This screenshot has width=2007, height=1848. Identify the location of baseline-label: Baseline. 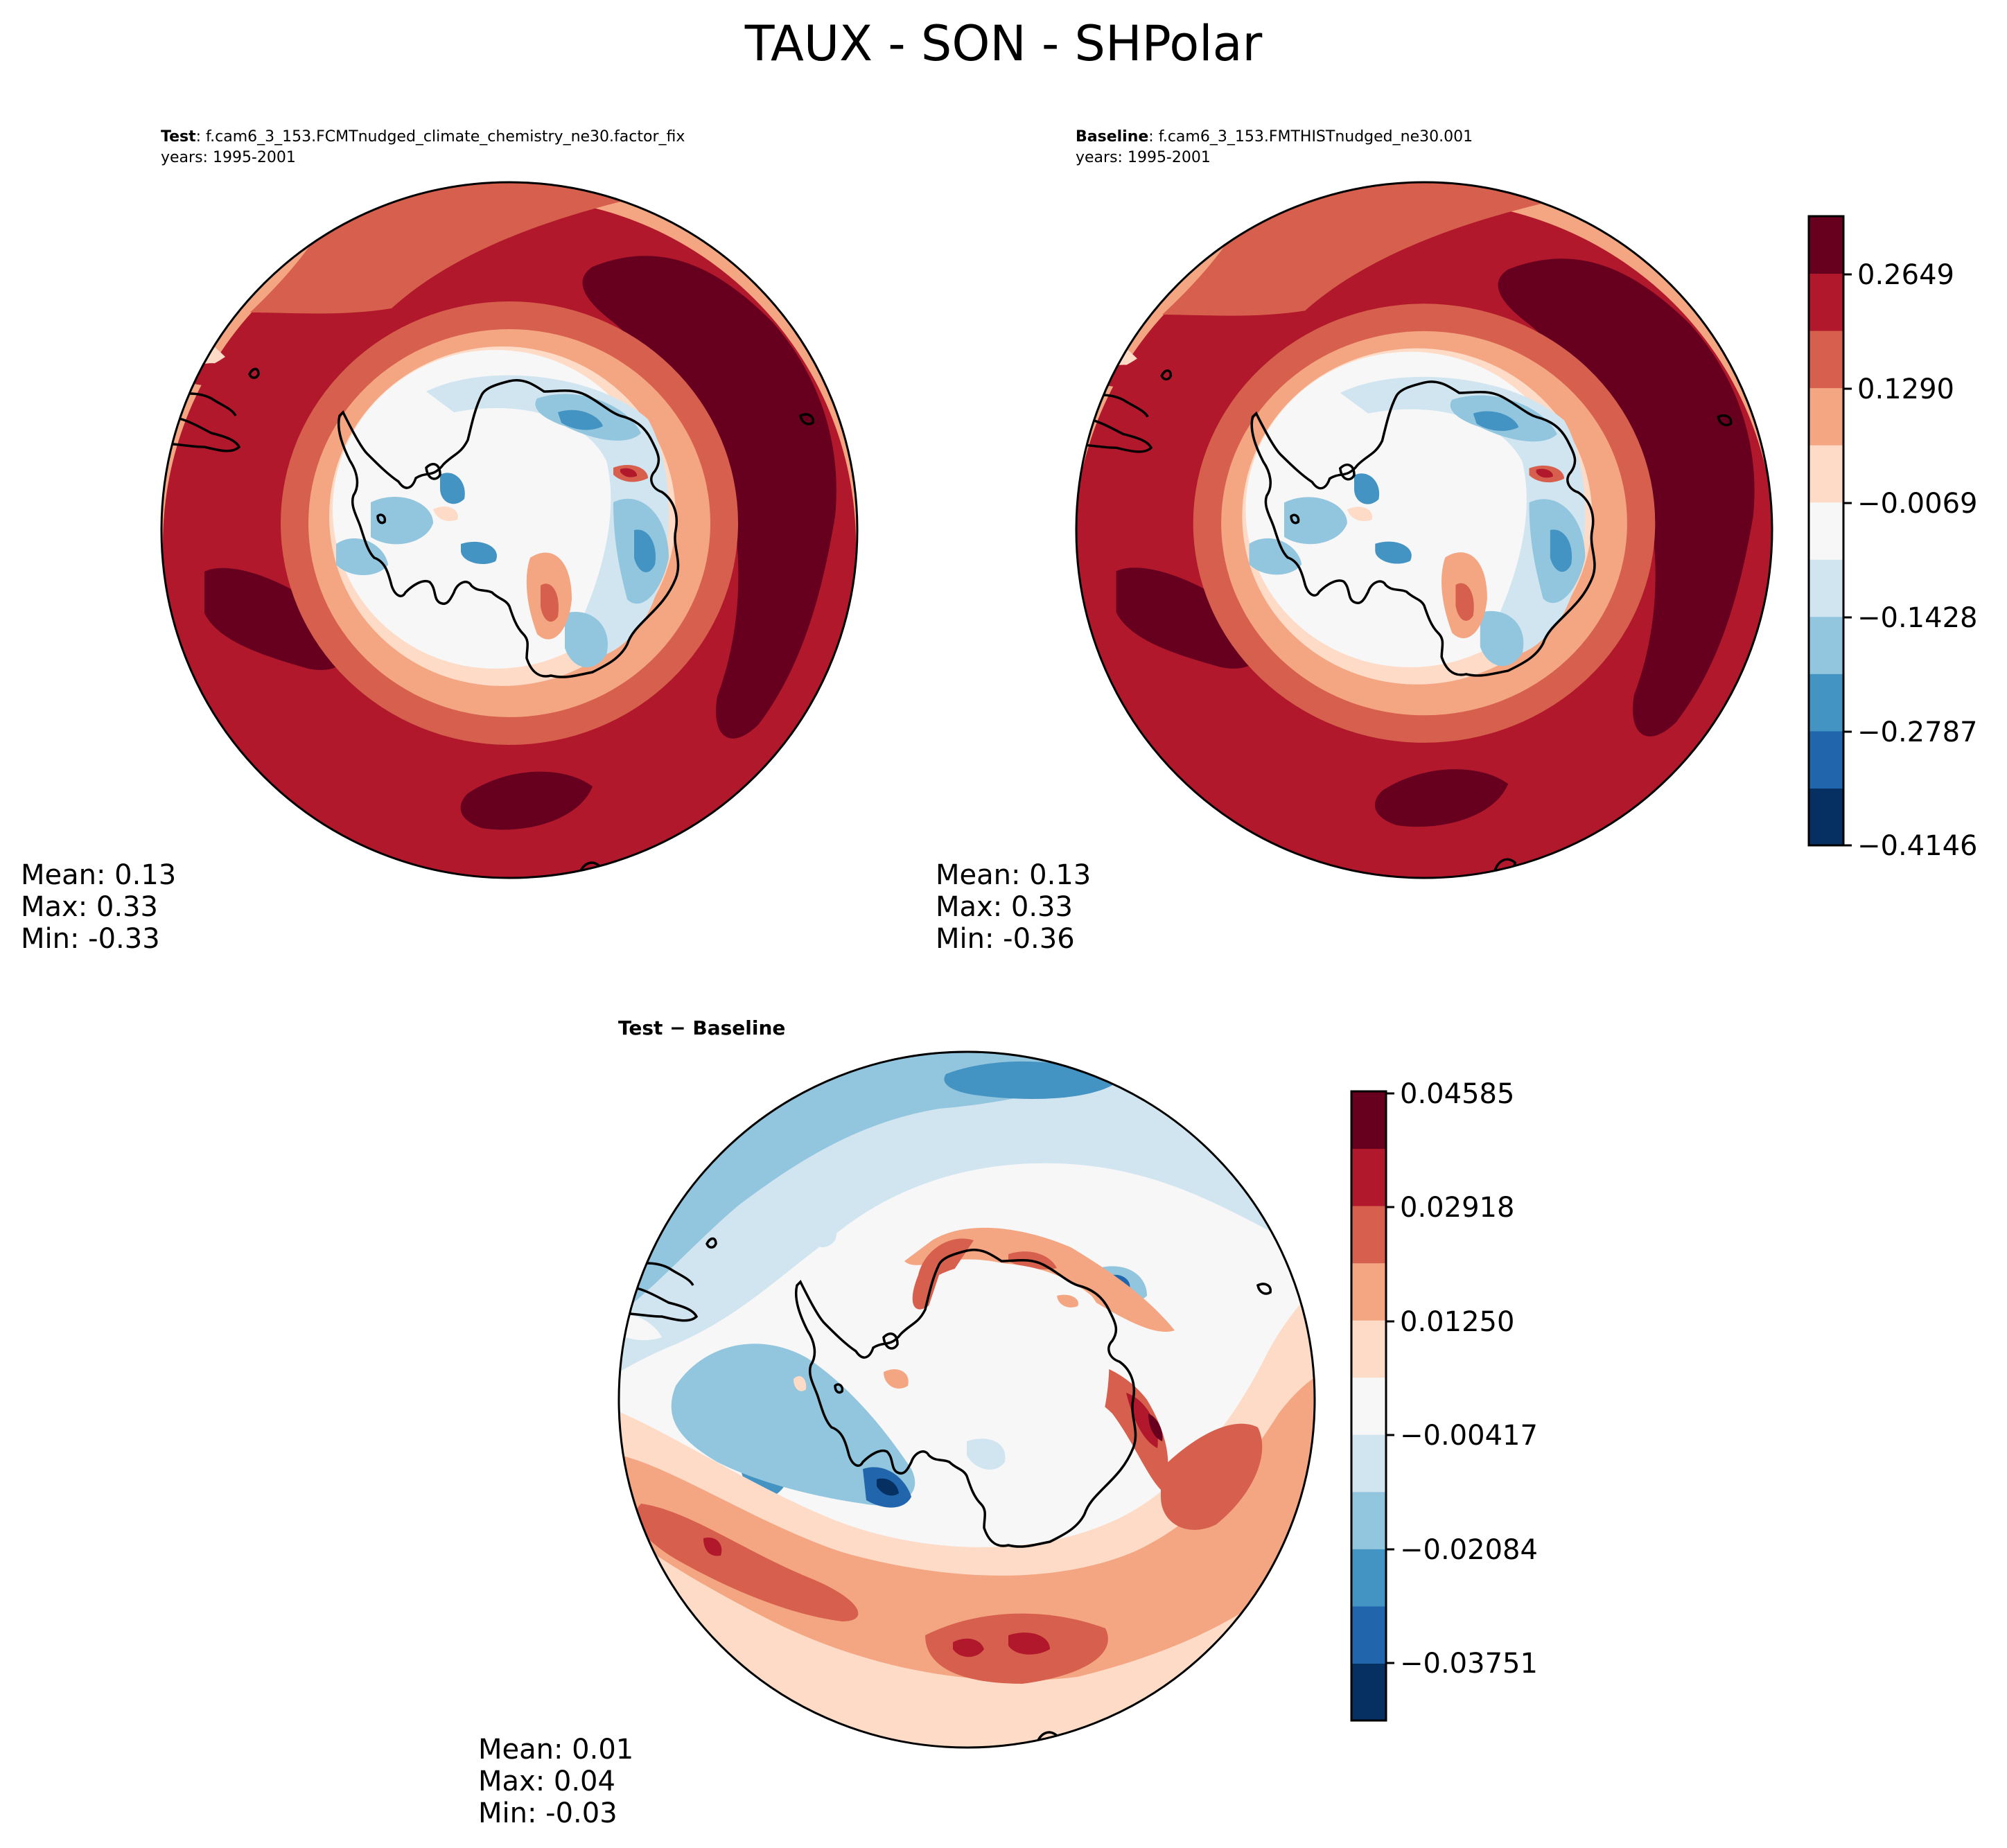
(1112, 137).